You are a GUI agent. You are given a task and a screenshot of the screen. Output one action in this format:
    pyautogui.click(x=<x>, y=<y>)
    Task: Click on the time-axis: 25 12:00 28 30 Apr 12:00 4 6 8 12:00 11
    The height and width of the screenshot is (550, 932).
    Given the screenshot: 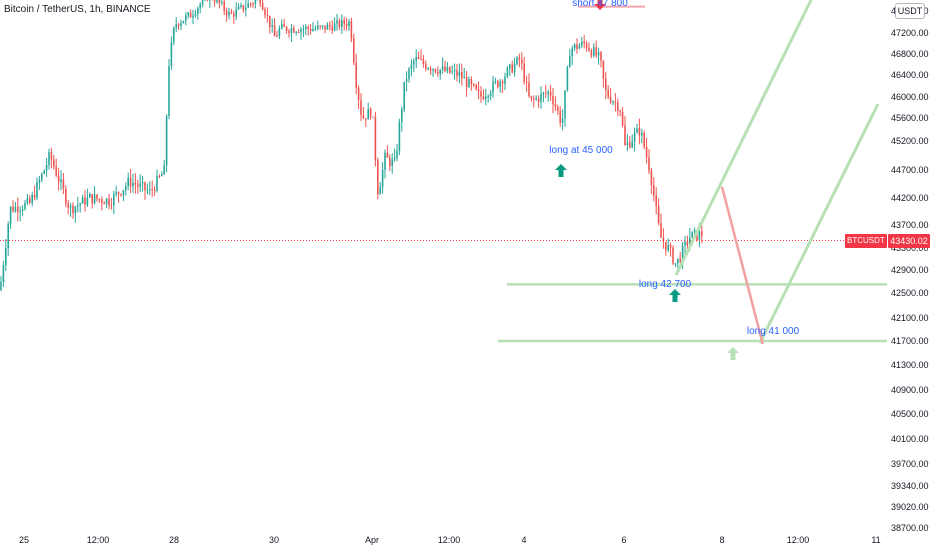 What is the action you would take?
    pyautogui.click(x=443, y=540)
    